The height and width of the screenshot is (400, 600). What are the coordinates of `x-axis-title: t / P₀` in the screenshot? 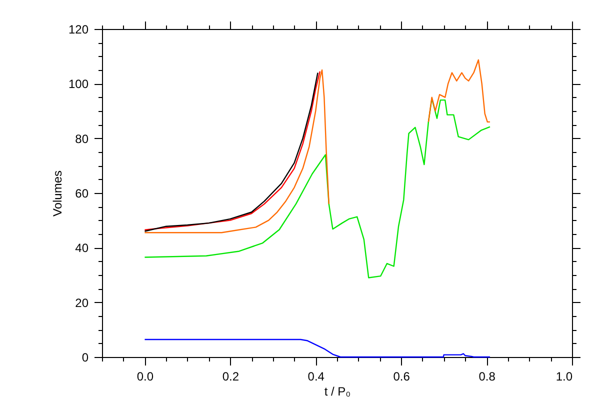 It's located at (337, 391).